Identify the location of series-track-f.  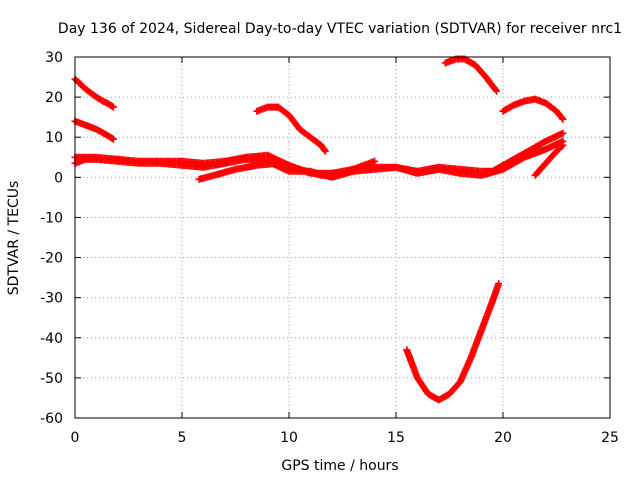
(291, 129).